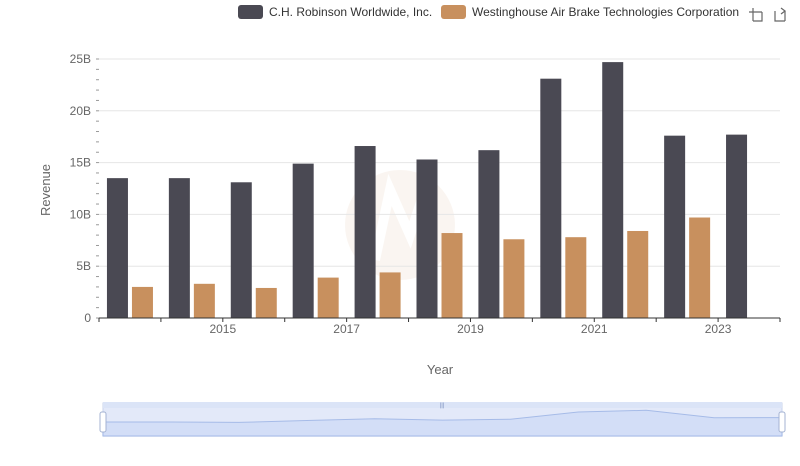  Describe the element at coordinates (83, 266) in the screenshot. I see `y-tick-label: 5B` at that location.